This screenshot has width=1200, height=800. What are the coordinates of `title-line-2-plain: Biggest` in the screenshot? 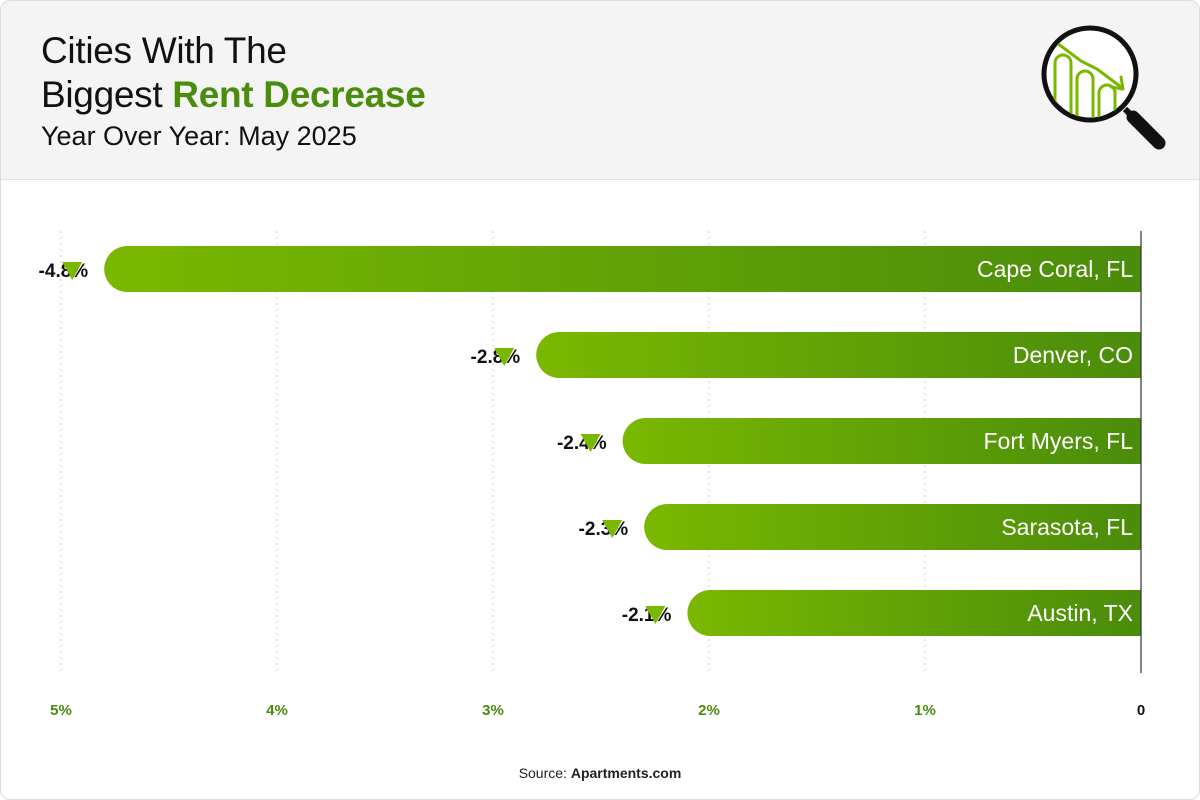 It's located at (107, 94).